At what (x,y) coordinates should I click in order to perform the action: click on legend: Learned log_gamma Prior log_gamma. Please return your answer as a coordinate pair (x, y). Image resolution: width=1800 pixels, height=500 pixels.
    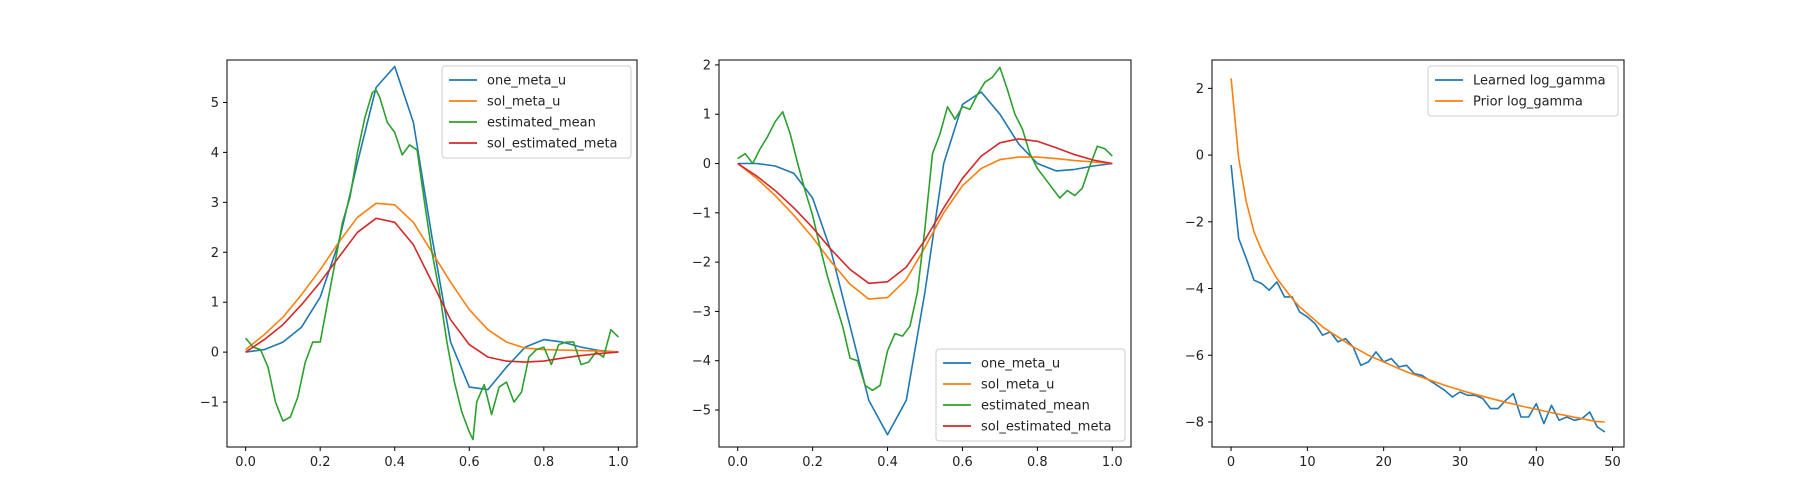
    Looking at the image, I should click on (1523, 91).